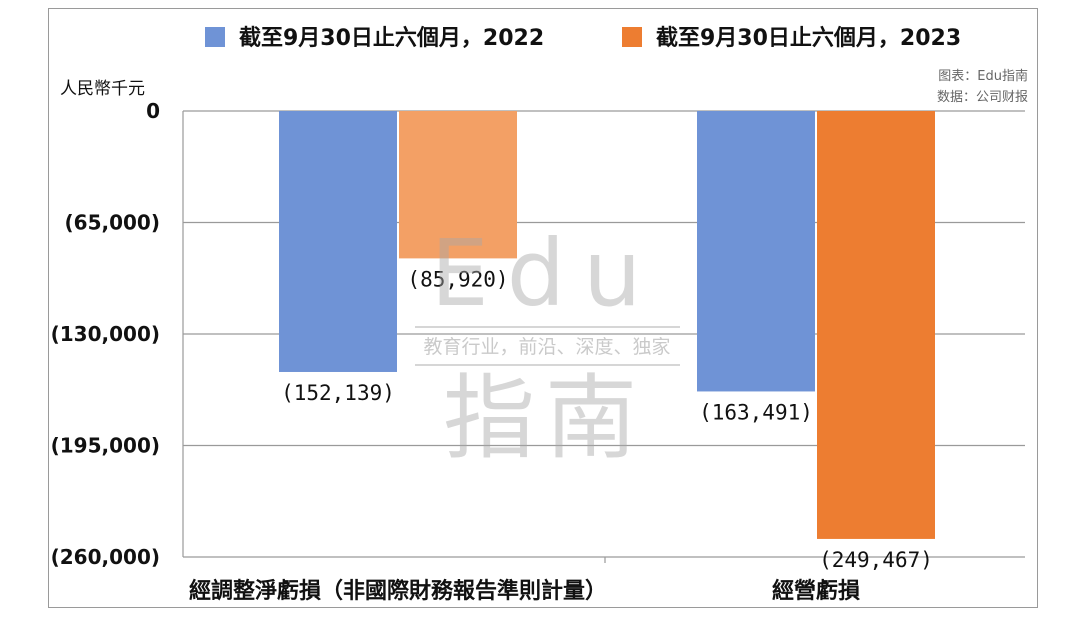 The height and width of the screenshot is (634, 1080). I want to click on data-label: (85,920), so click(457, 279).